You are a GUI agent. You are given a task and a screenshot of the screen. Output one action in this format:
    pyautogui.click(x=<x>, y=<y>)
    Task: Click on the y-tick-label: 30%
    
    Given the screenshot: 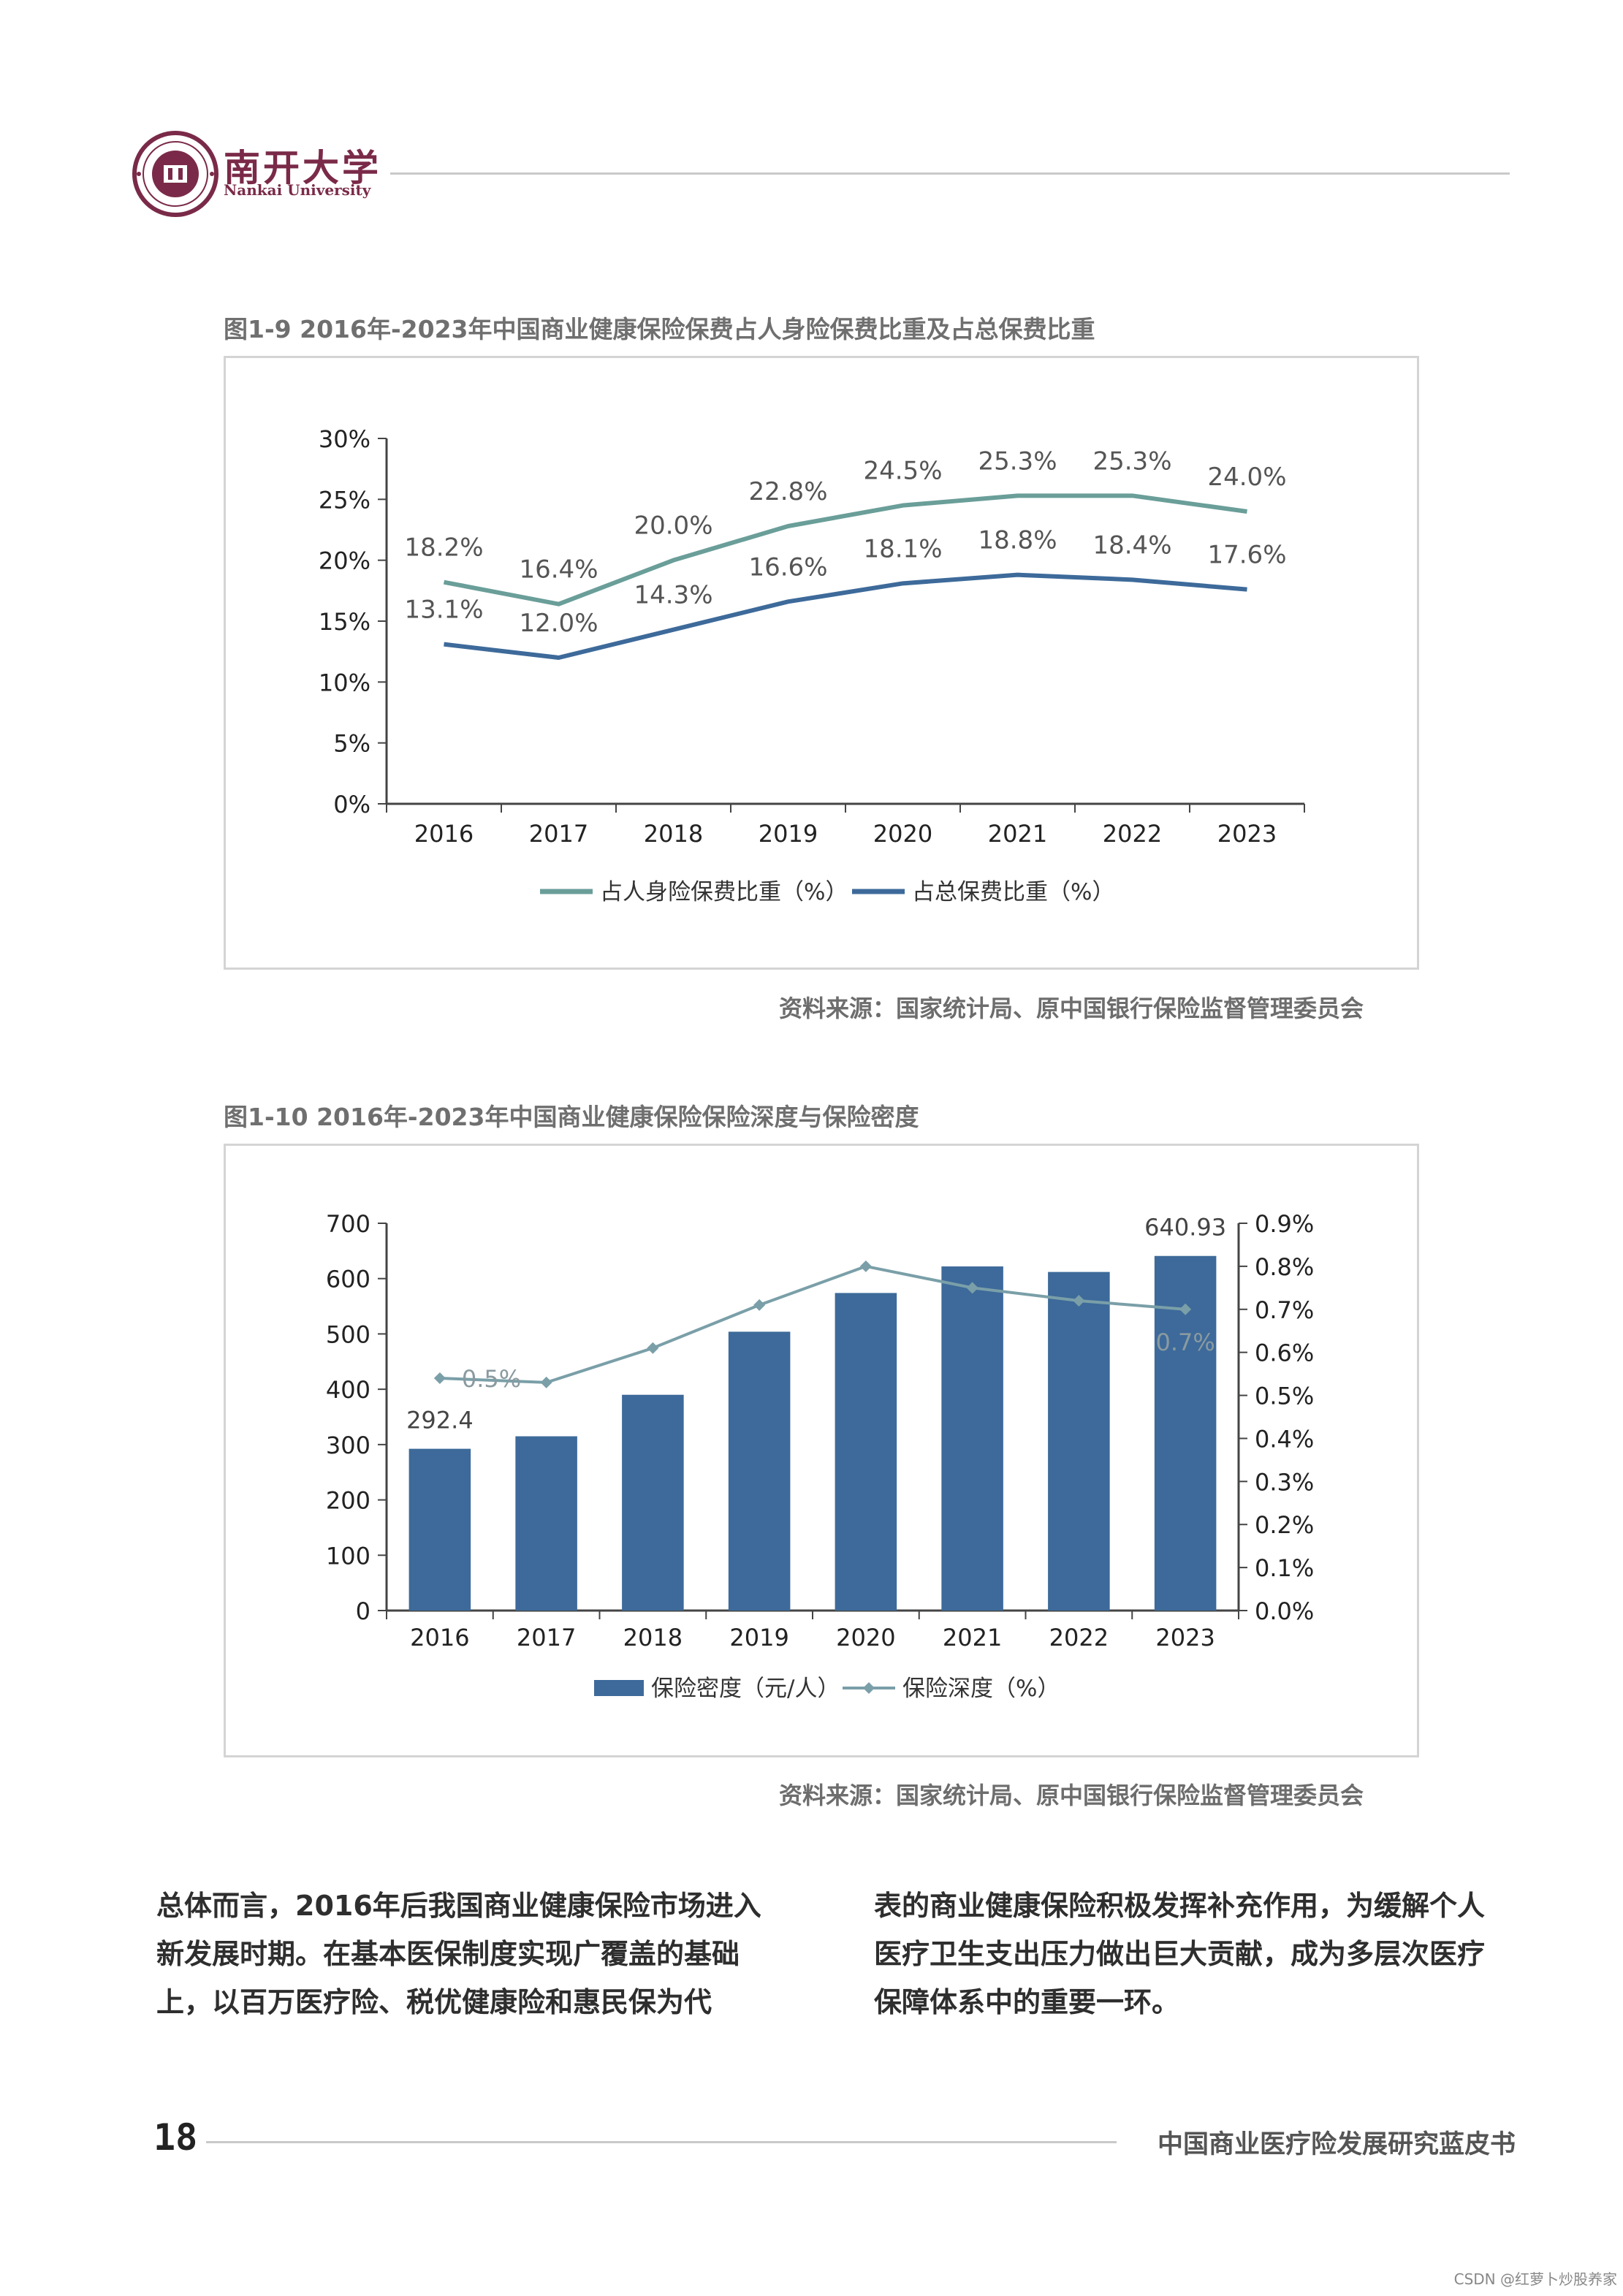 What is the action you would take?
    pyautogui.click(x=344, y=439)
    